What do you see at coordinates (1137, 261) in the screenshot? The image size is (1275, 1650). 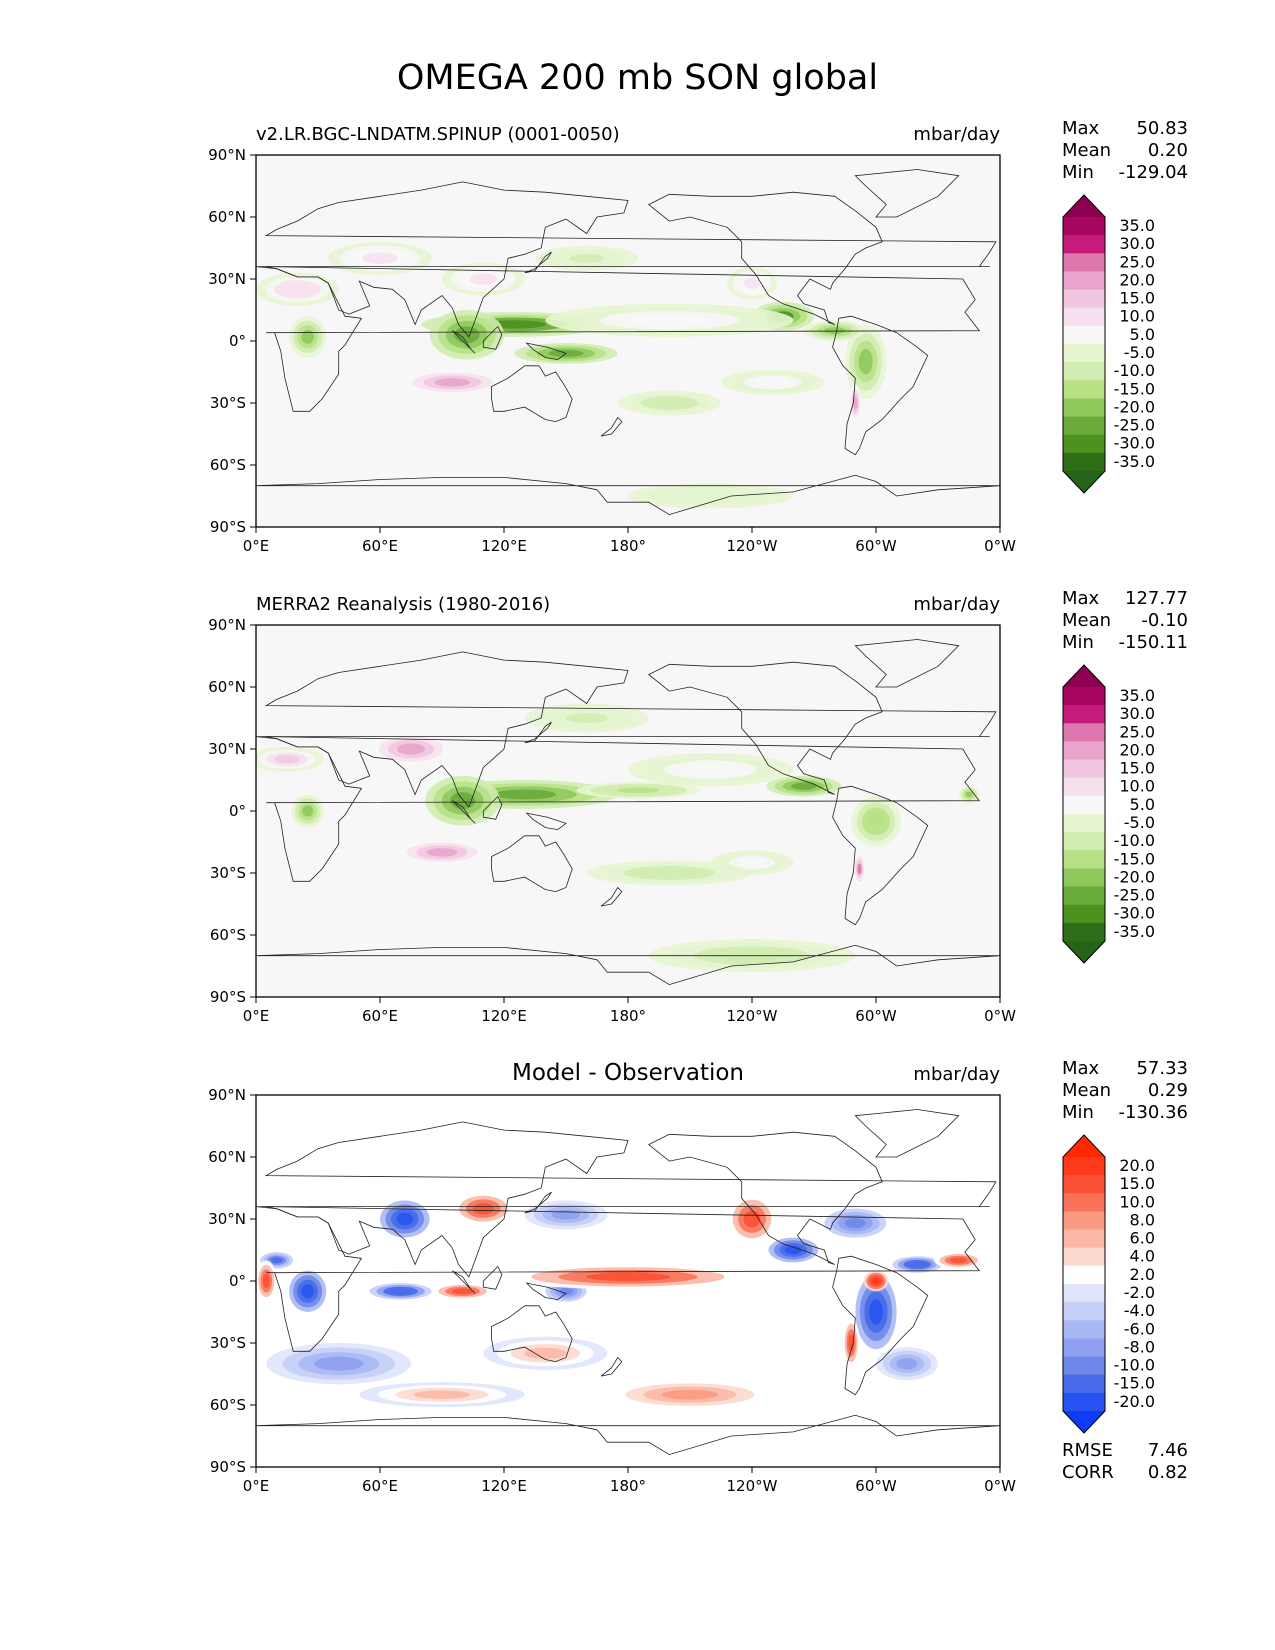 I see `colorbar-label: 25.0` at bounding box center [1137, 261].